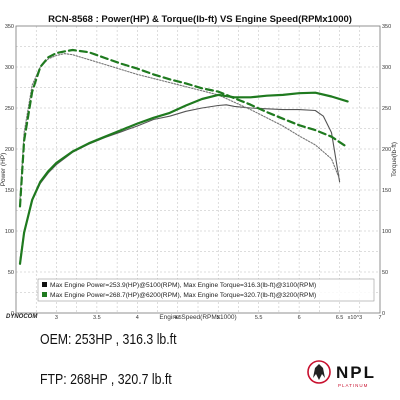  I want to click on x-tick-label: 4, so click(137, 318).